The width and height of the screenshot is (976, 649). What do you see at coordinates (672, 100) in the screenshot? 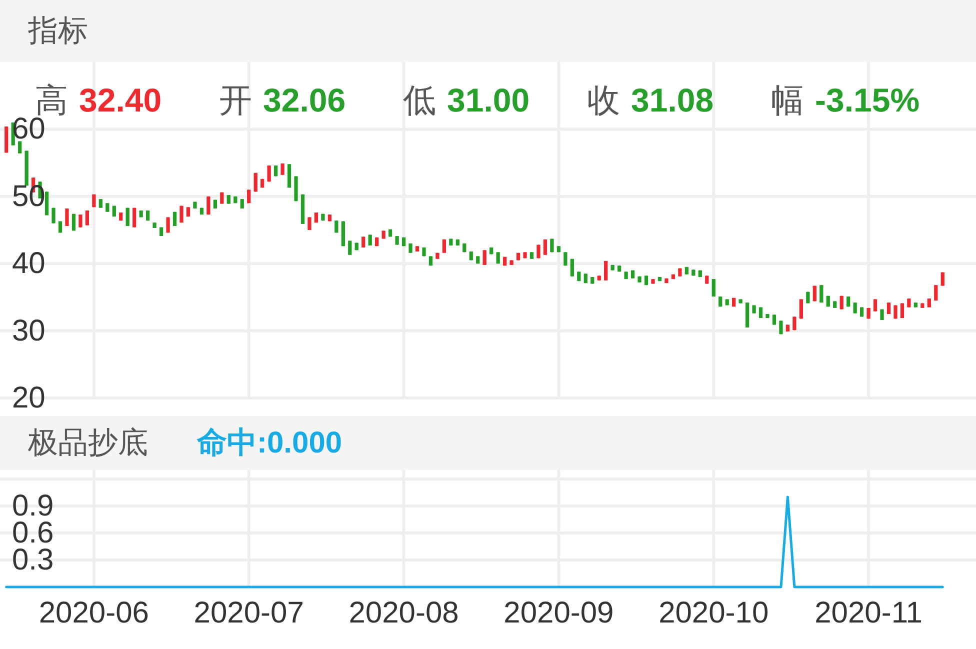
I see `annotation: 31.08` at bounding box center [672, 100].